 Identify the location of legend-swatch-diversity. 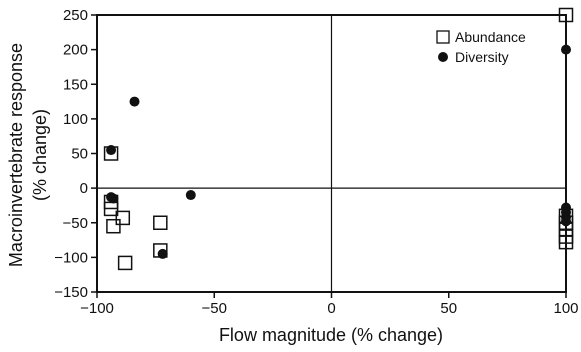
(443, 57).